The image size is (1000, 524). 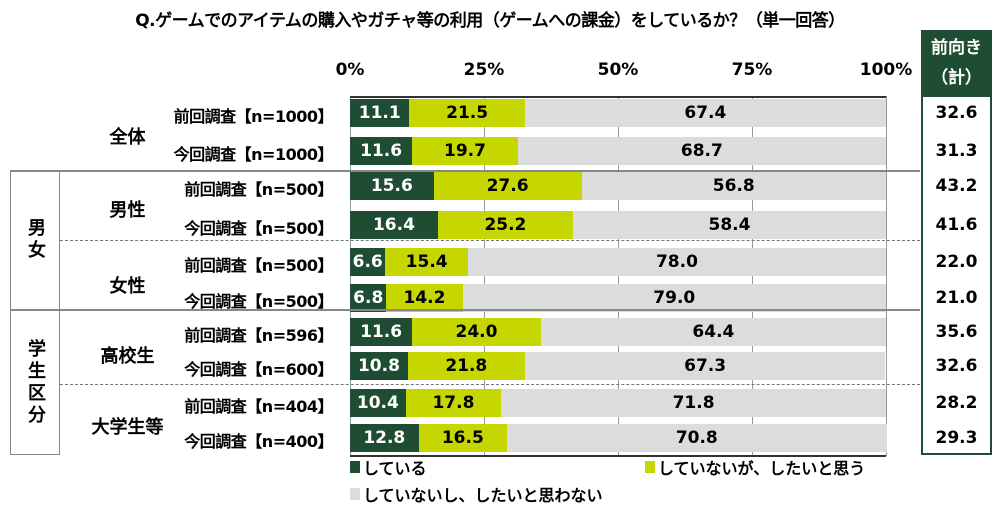 What do you see at coordinates (394, 225) in the screenshot?
I see `bar-segment: 16.4` at bounding box center [394, 225].